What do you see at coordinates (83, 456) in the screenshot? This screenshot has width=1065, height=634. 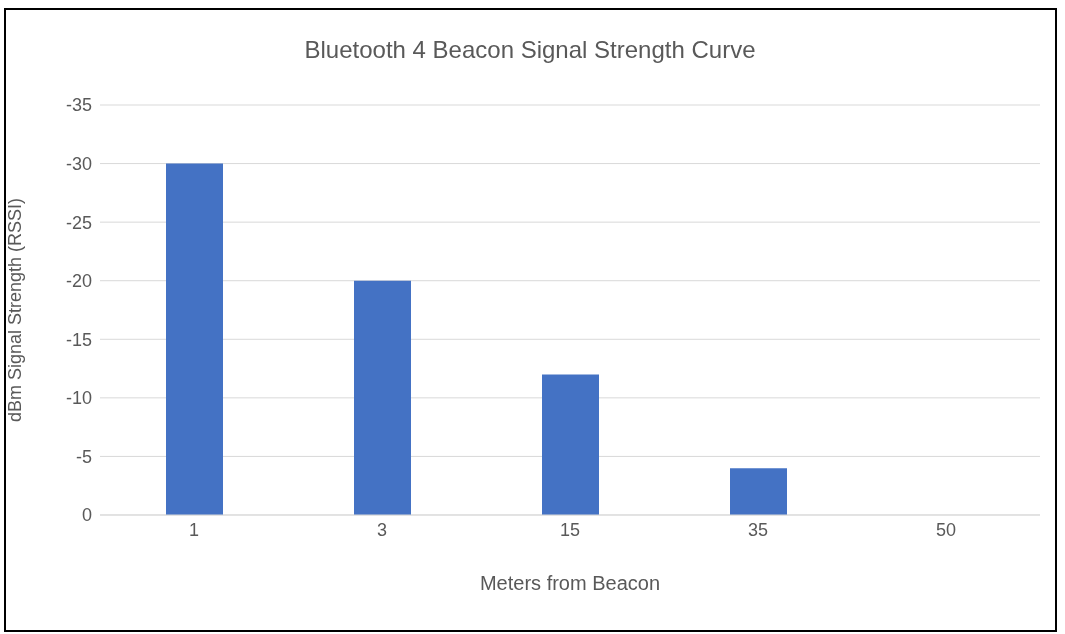 I see `y-tick-label: -5` at bounding box center [83, 456].